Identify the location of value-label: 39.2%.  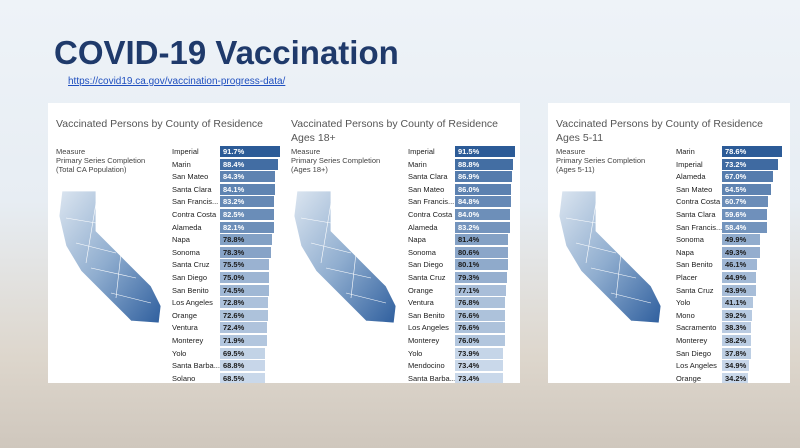
(736, 315).